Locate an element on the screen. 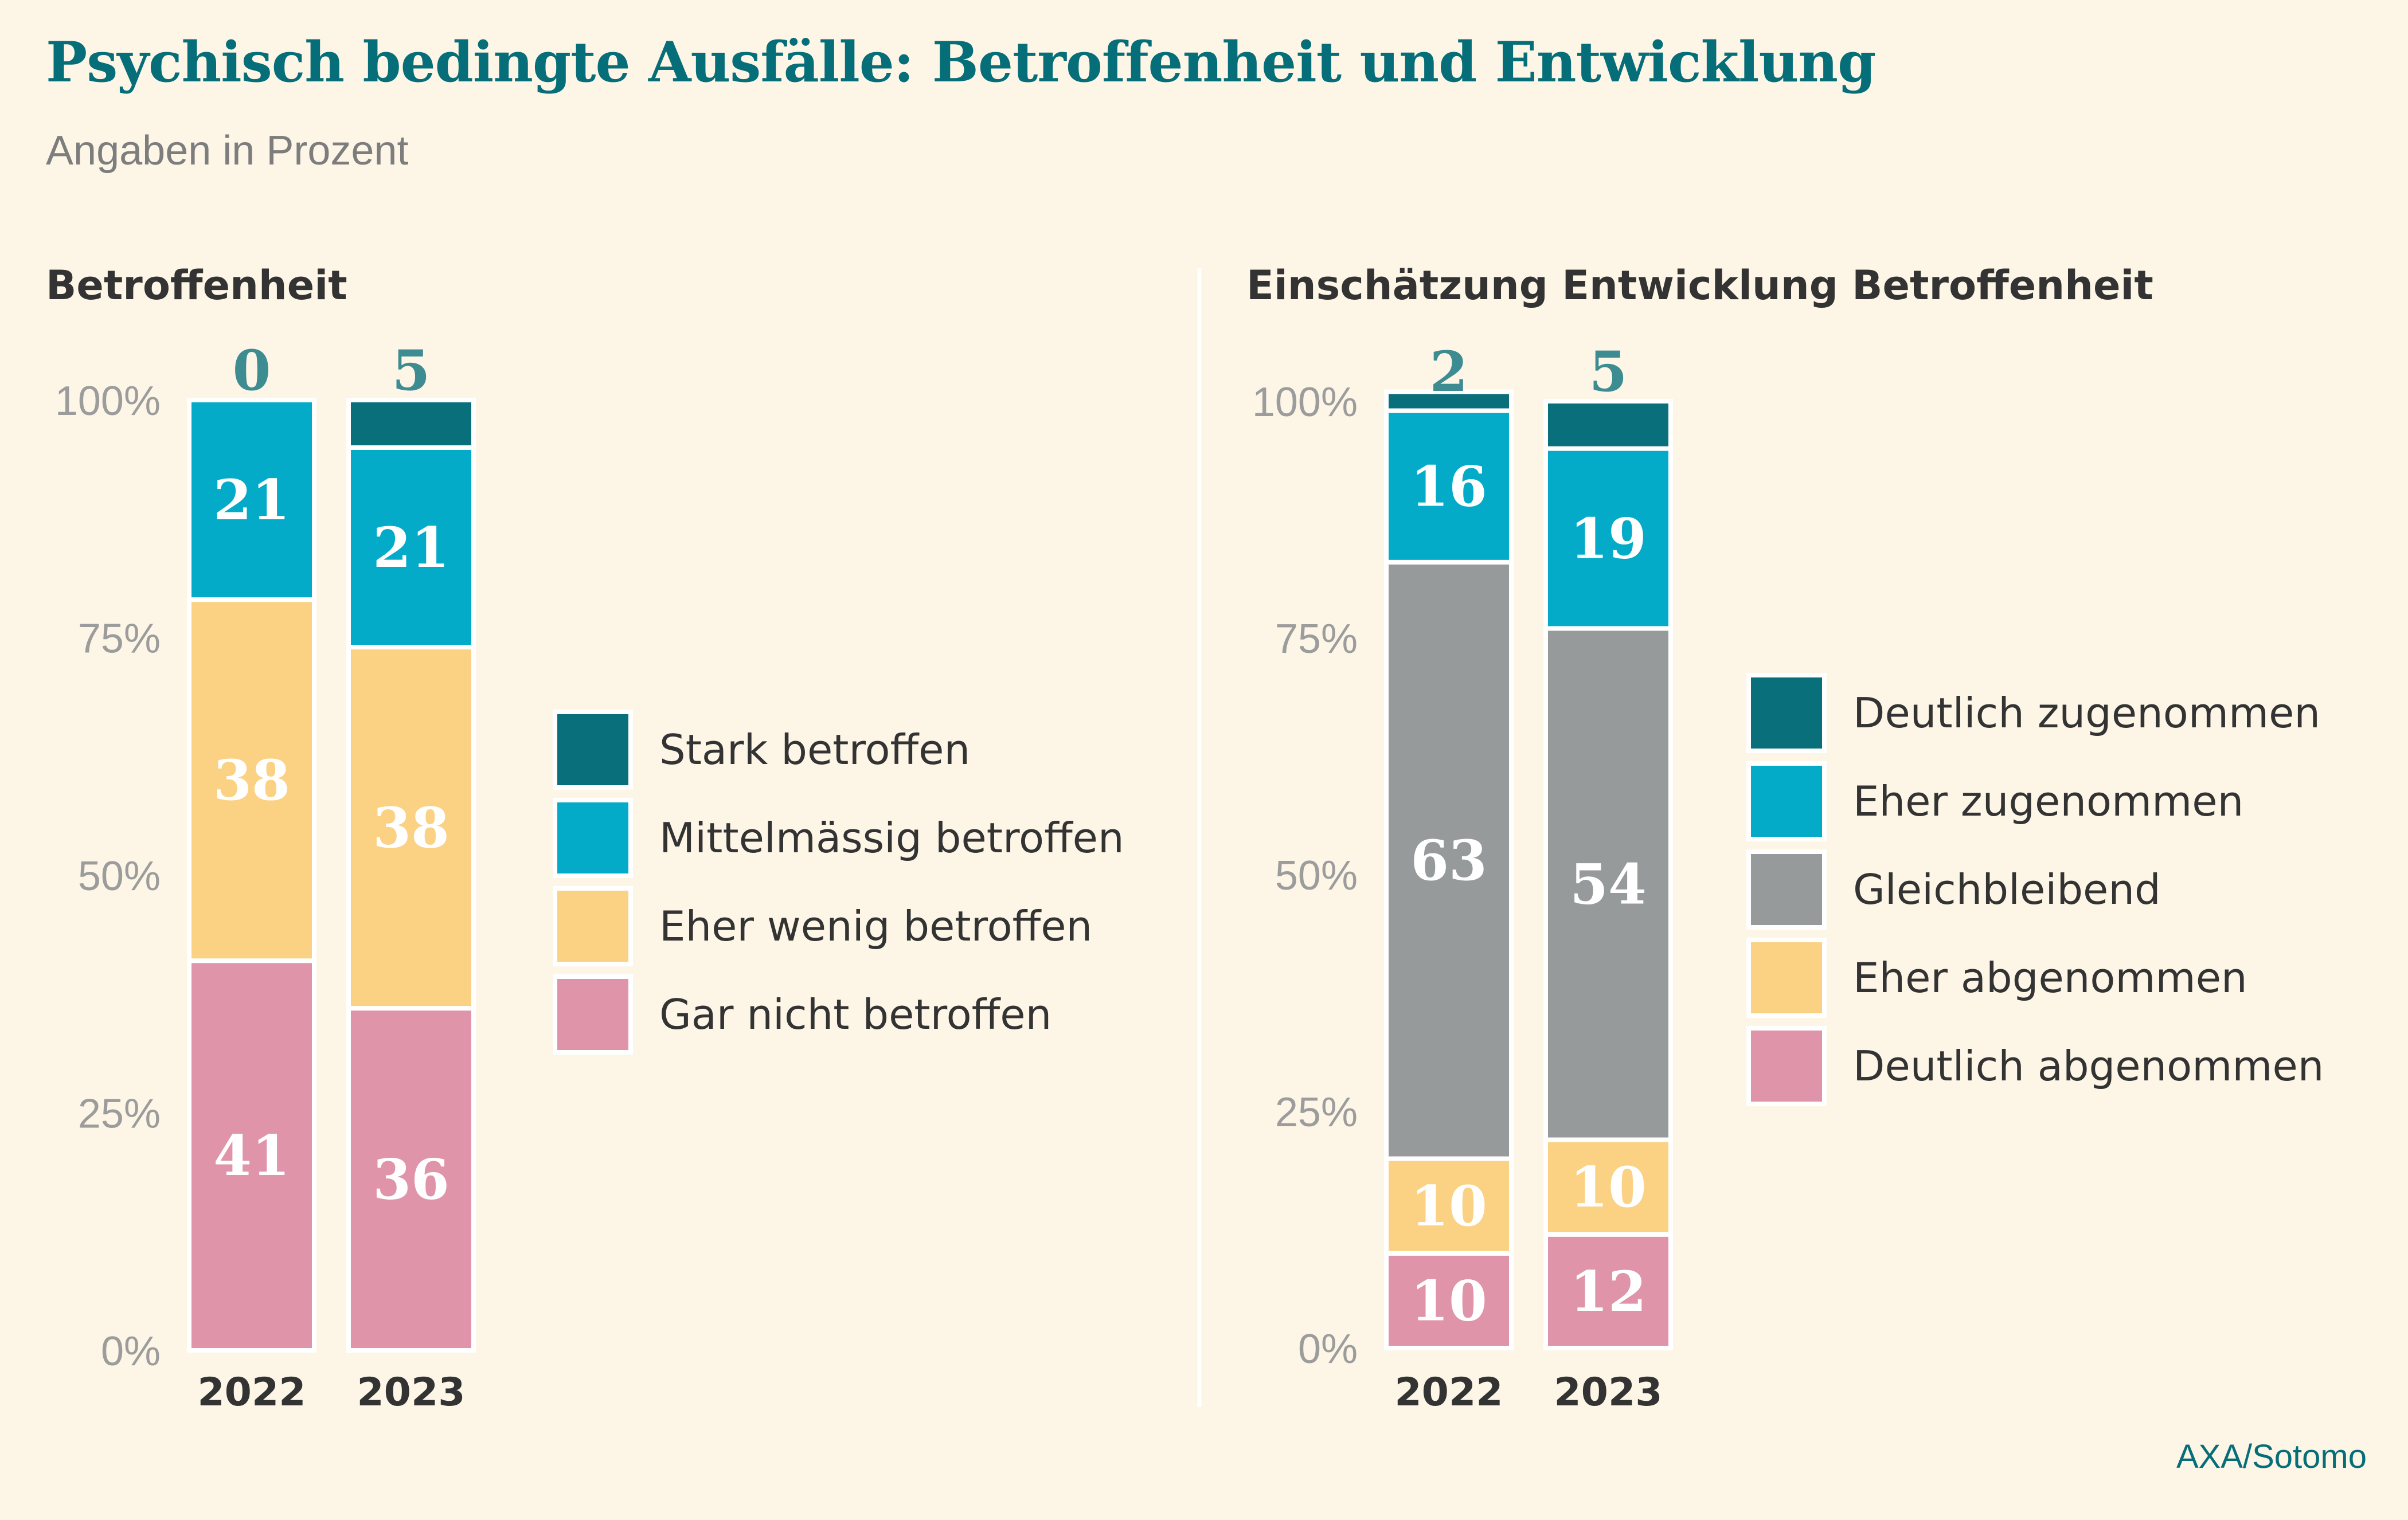 This screenshot has height=1520, width=2408. data-label: 54 is located at coordinates (1608, 884).